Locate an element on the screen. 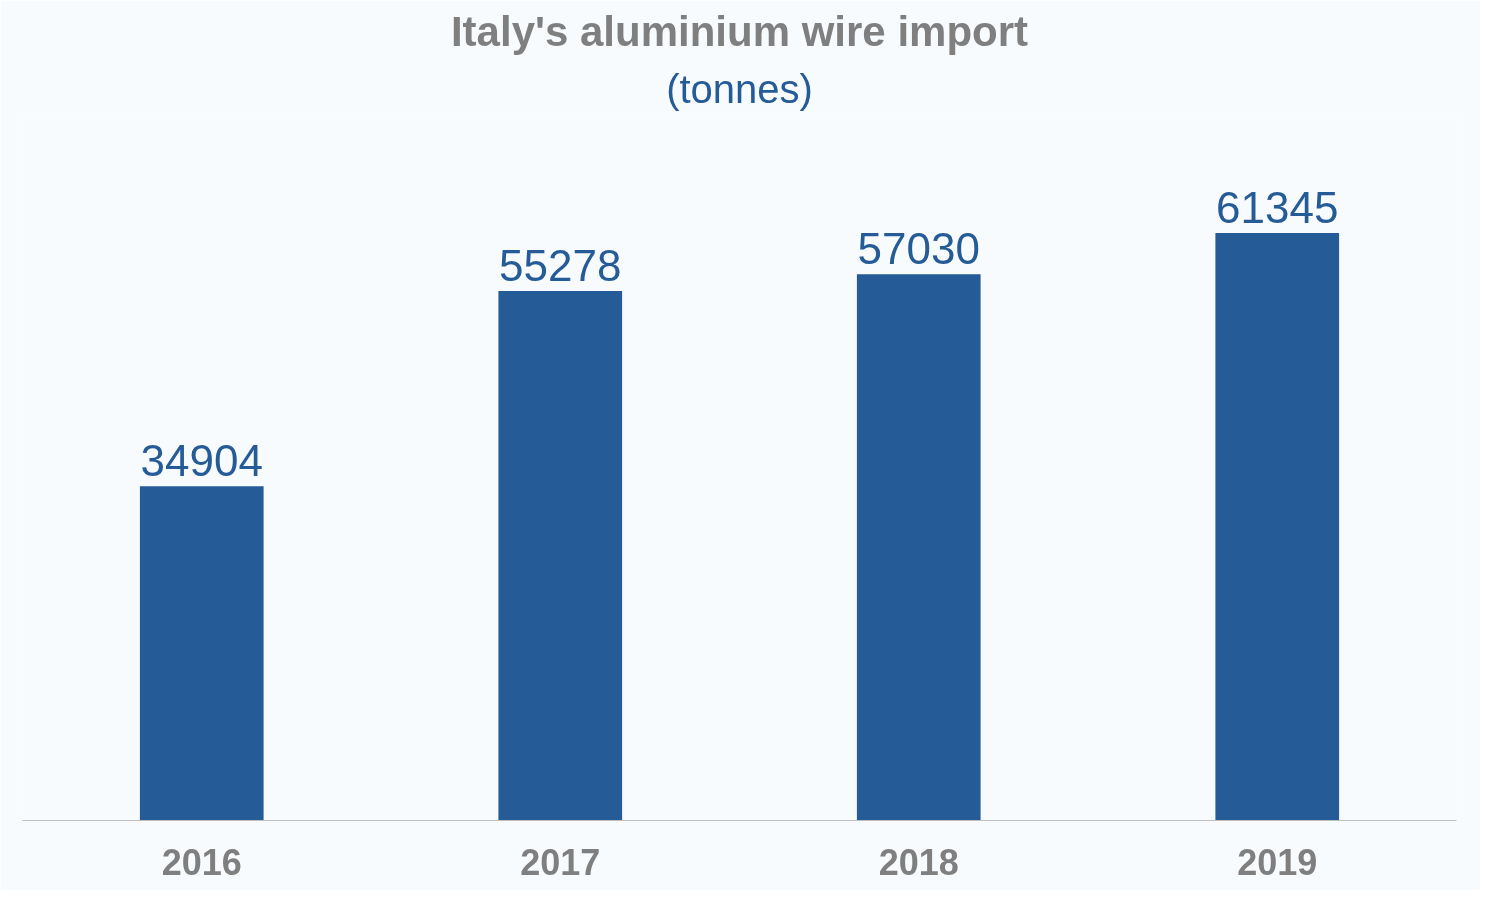 The height and width of the screenshot is (921, 1500). data-label: 55278 is located at coordinates (560, 266).